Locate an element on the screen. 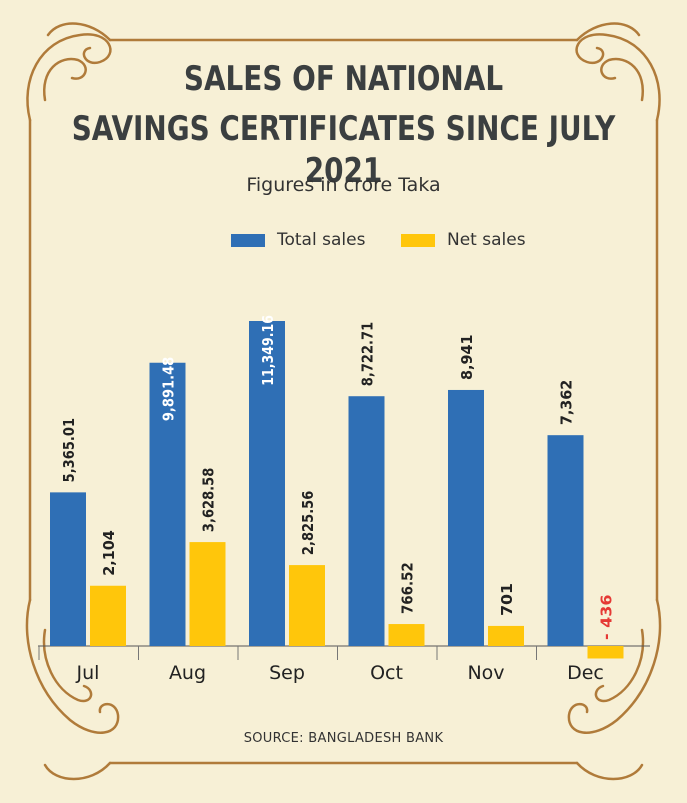 The width and height of the screenshot is (687, 803). bar-net-sales-dec is located at coordinates (605, 652).